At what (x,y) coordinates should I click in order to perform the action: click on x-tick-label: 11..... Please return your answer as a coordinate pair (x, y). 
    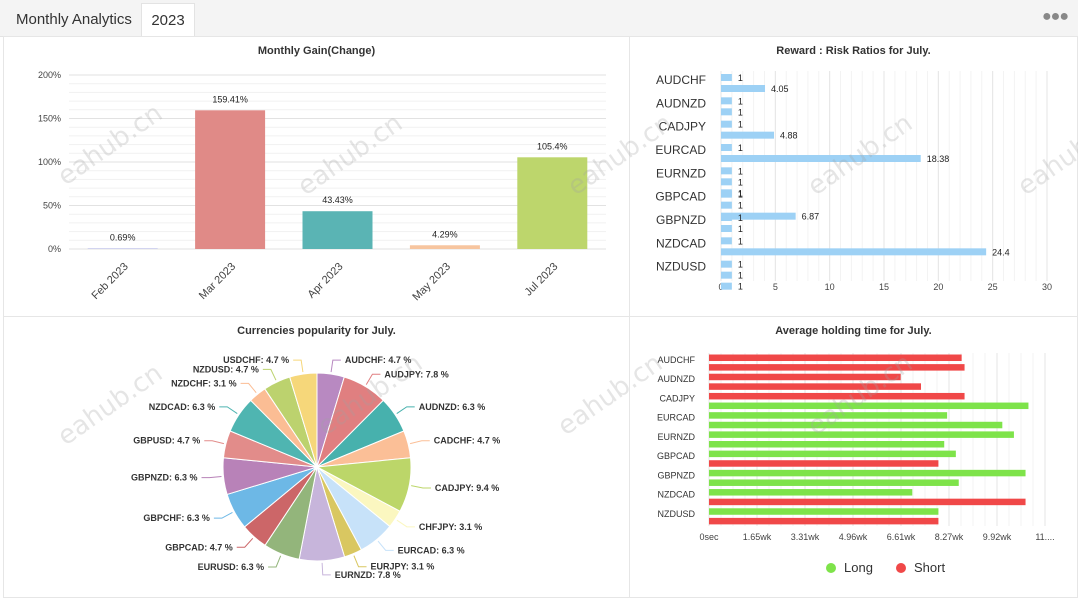
    Looking at the image, I should click on (1044, 537).